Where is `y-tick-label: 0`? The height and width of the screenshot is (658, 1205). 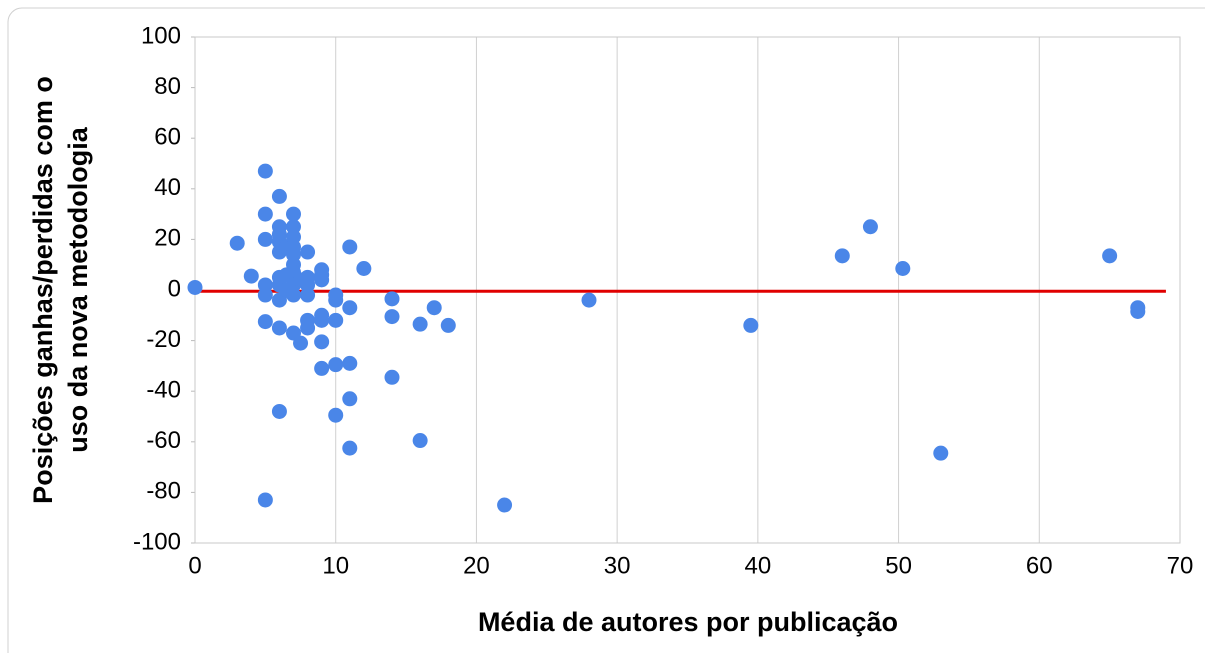
y-tick-label: 0 is located at coordinates (174, 288).